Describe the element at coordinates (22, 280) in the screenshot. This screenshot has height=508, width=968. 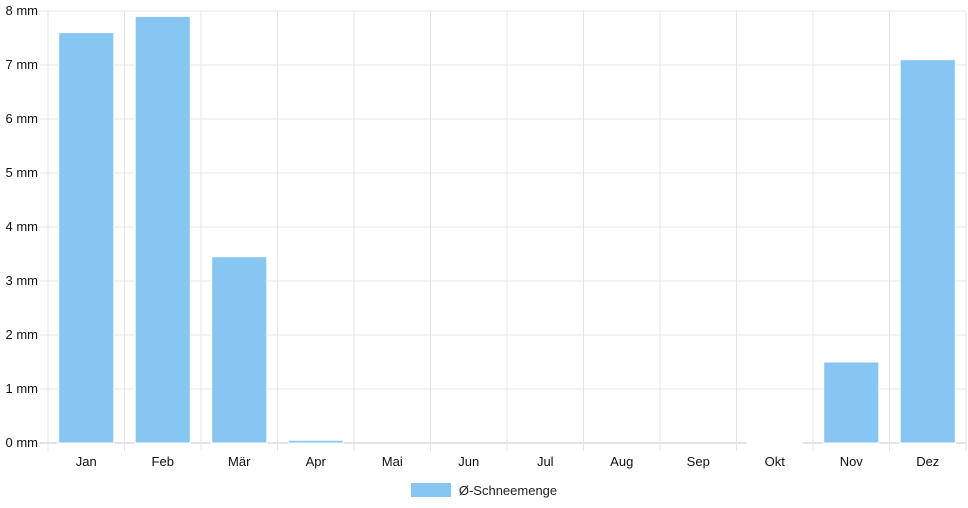
I see `y-tick-label: 3 mm` at that location.